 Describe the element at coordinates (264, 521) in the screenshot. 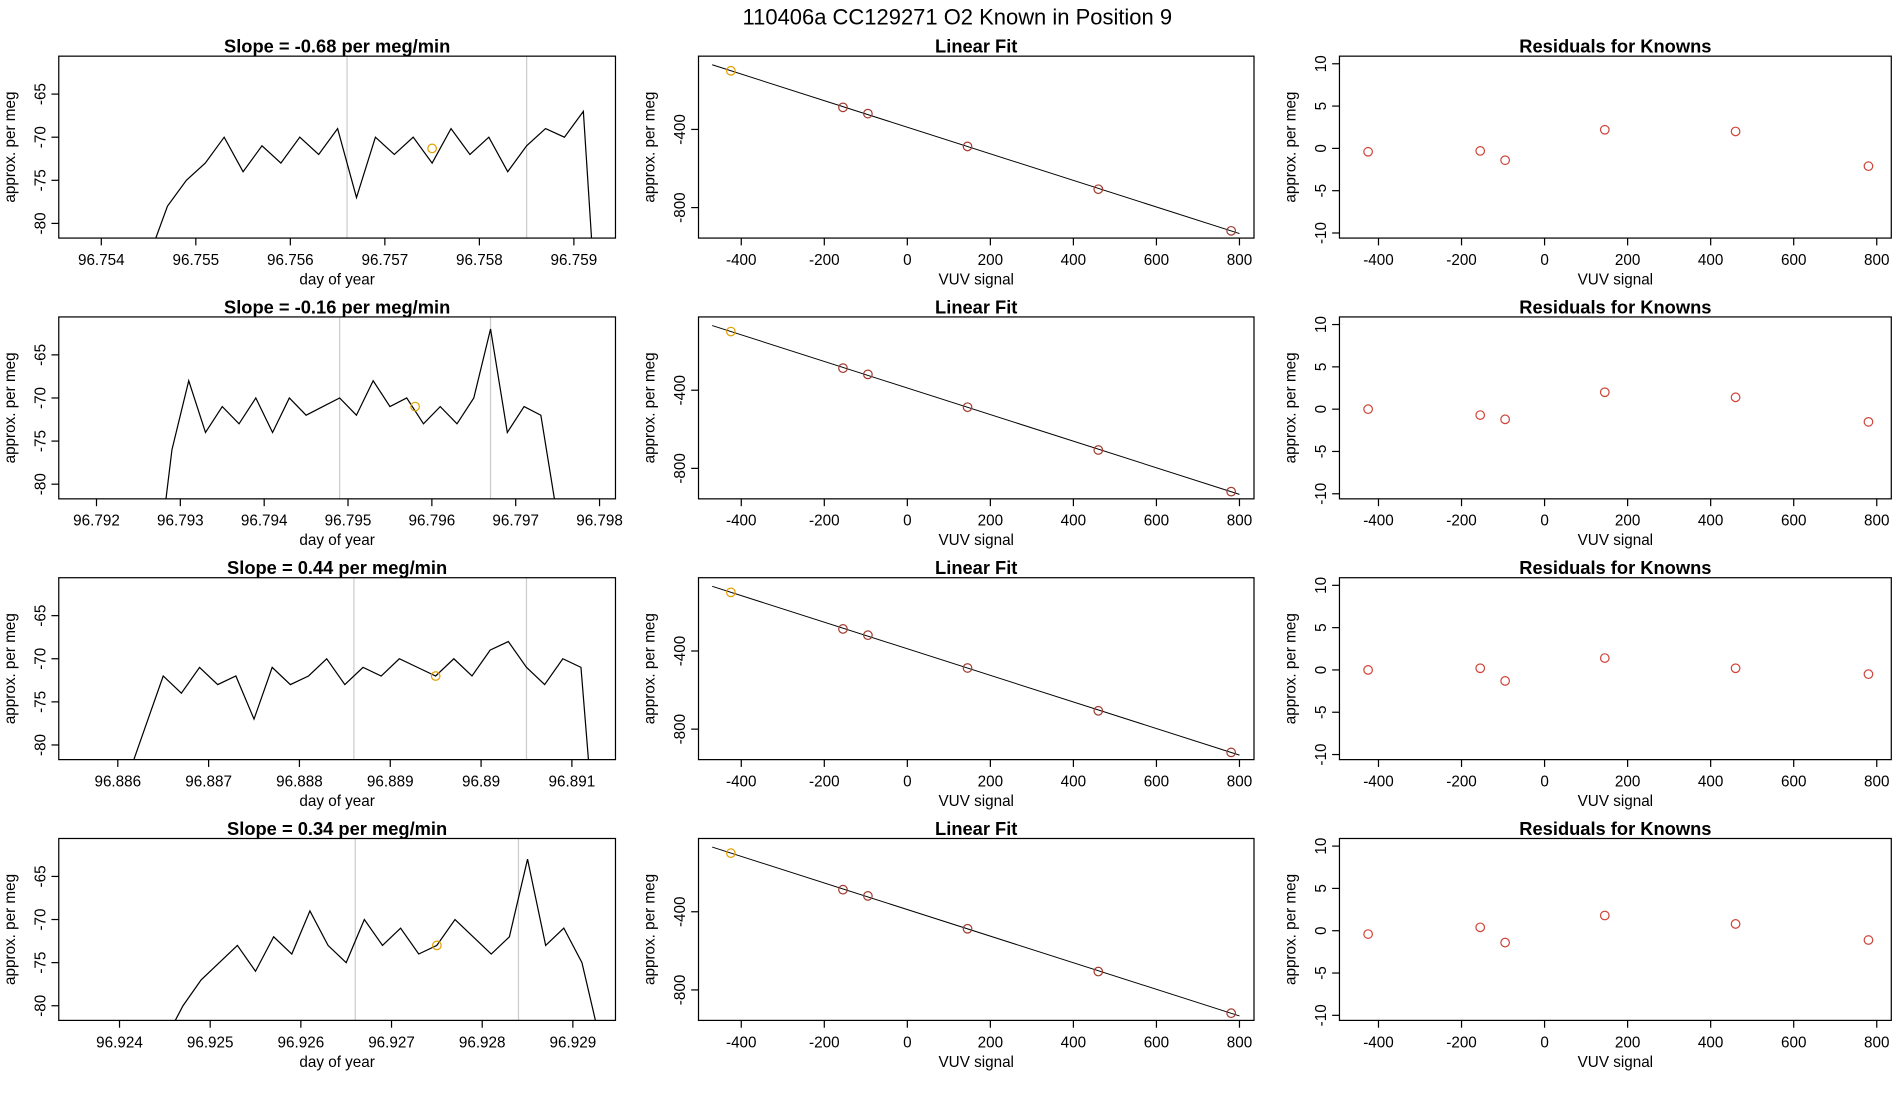

I see `x-tick-label: 96.794` at that location.